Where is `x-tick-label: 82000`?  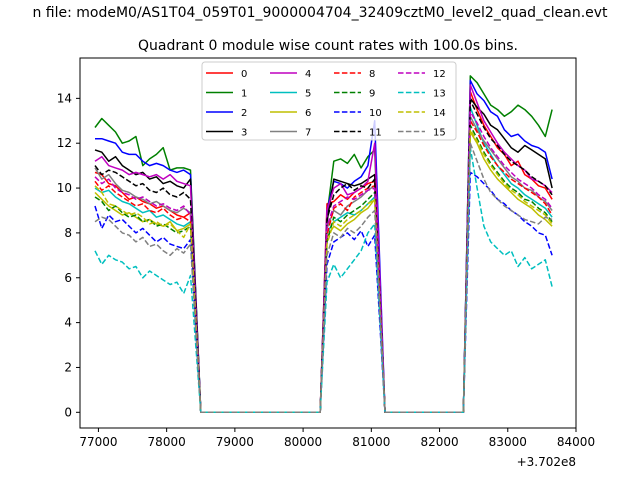
x-tick-label: 82000 is located at coordinates (439, 442).